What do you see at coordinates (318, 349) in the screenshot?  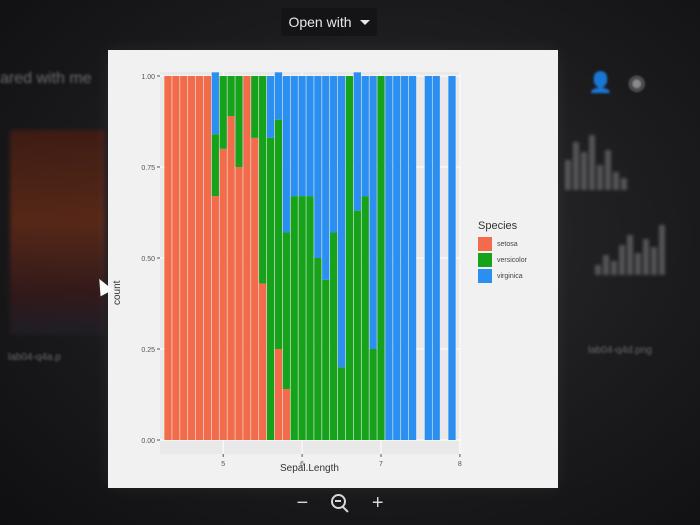 I see `bar-versicolor-6.2` at bounding box center [318, 349].